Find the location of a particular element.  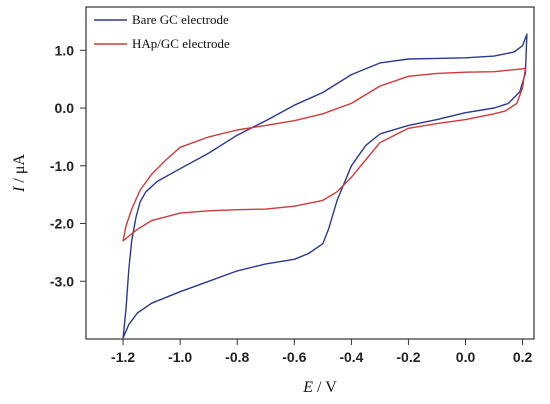

y-tick-label: 1.0 is located at coordinates (65, 50).